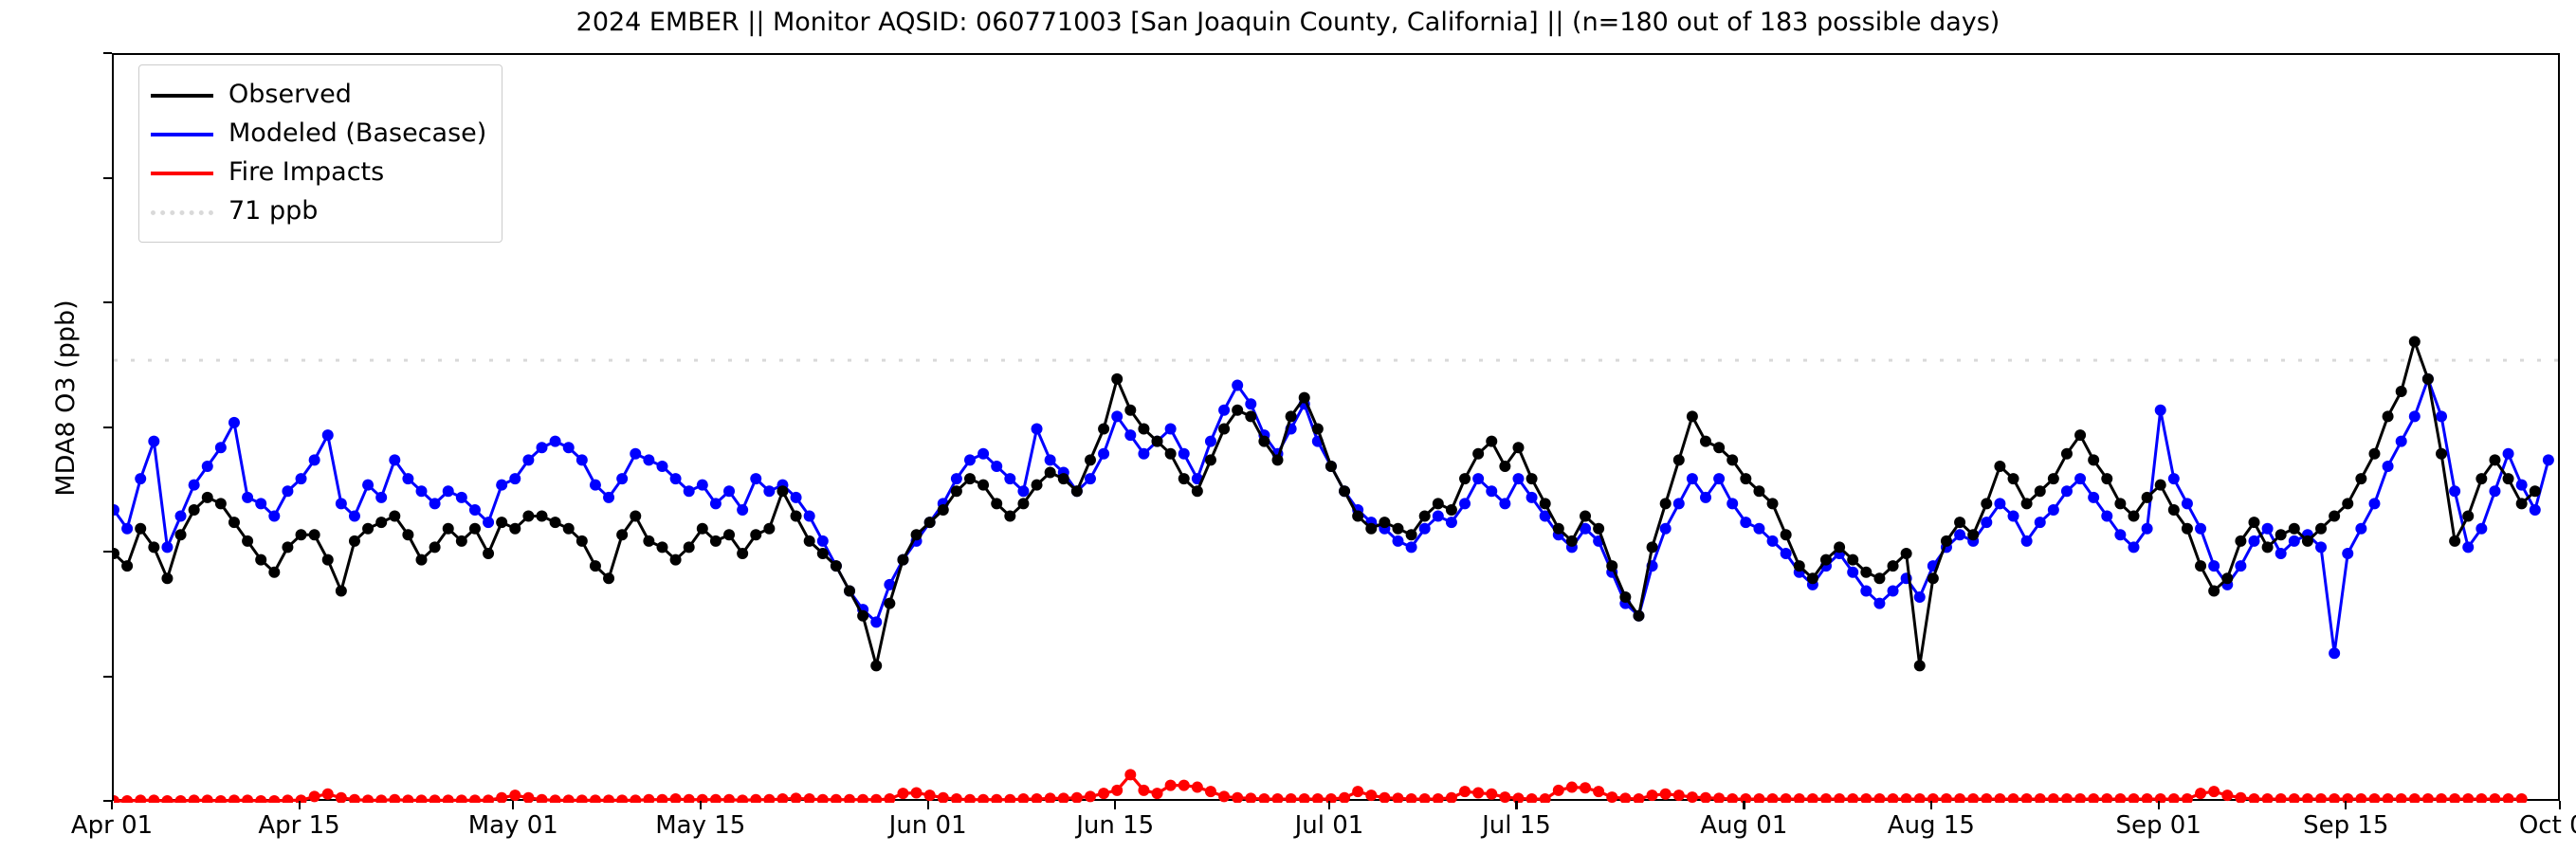 The height and width of the screenshot is (853, 2576). What do you see at coordinates (318, 133) in the screenshot?
I see `legend-item: Modeled (Basecase)` at bounding box center [318, 133].